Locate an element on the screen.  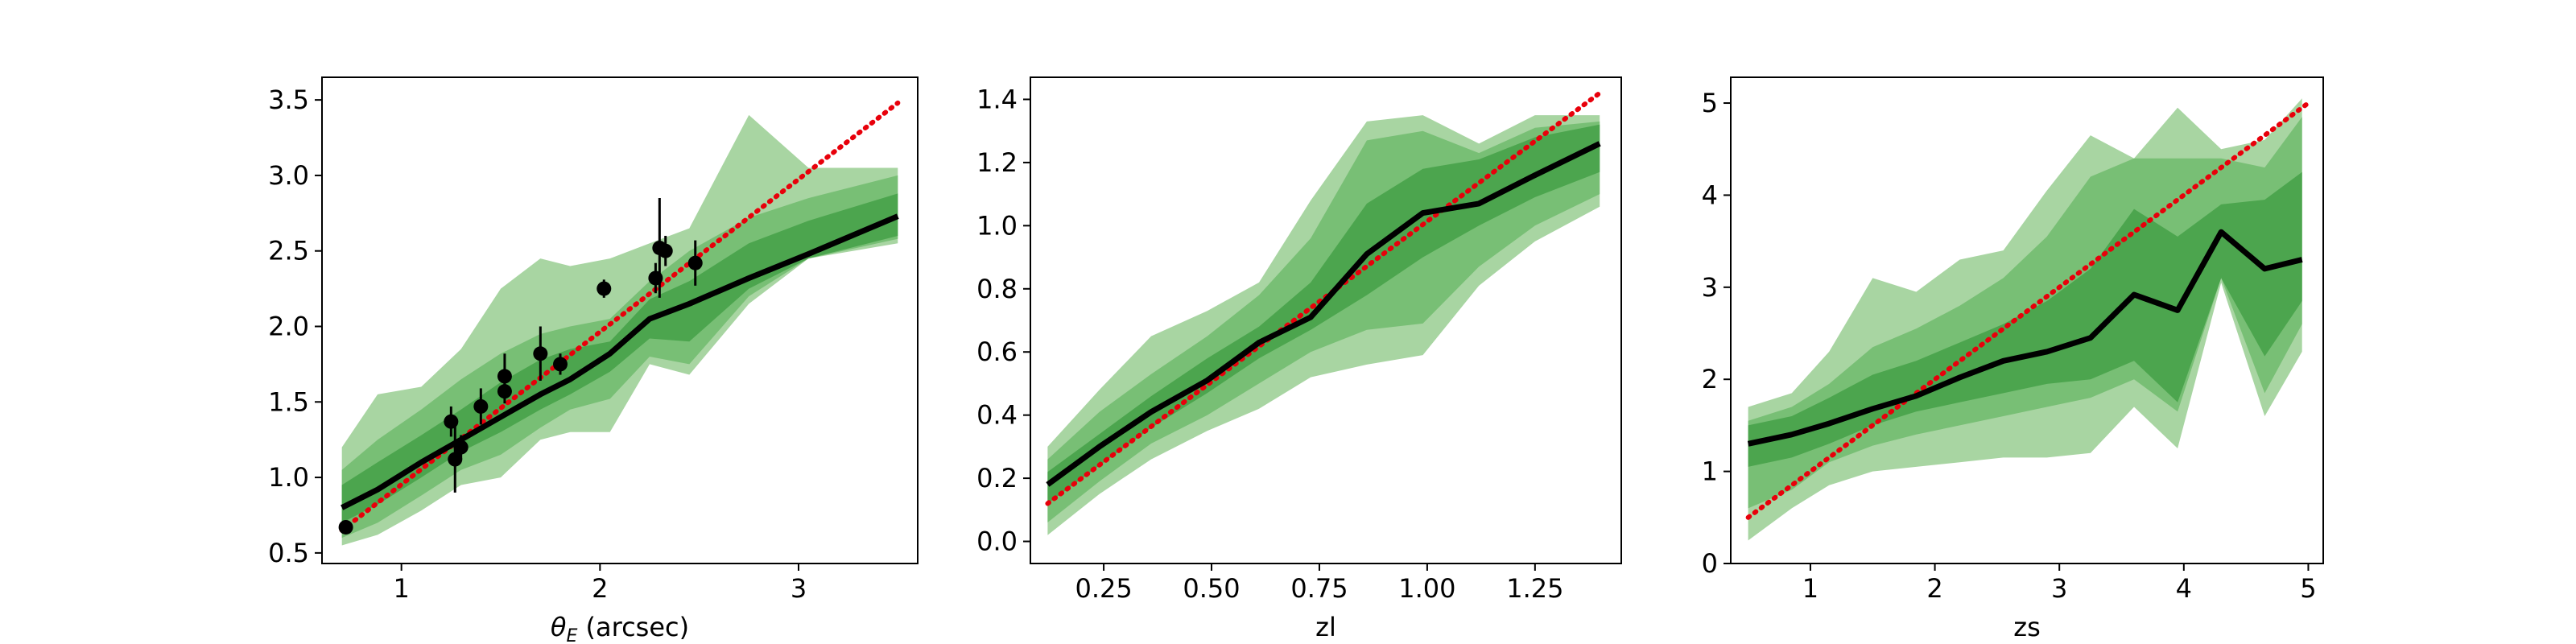
y-tick-label: 2.5 is located at coordinates (288, 251).